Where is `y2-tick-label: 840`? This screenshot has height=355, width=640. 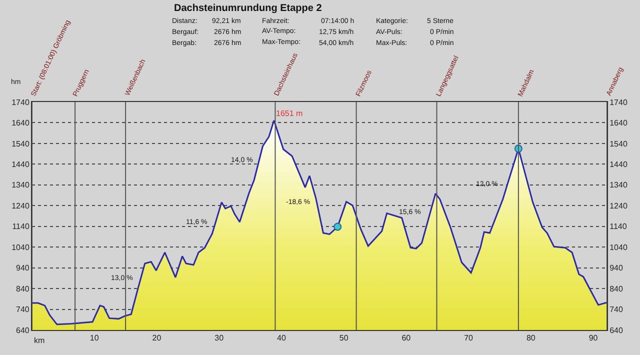
y2-tick-label: 840 is located at coordinates (617, 289).